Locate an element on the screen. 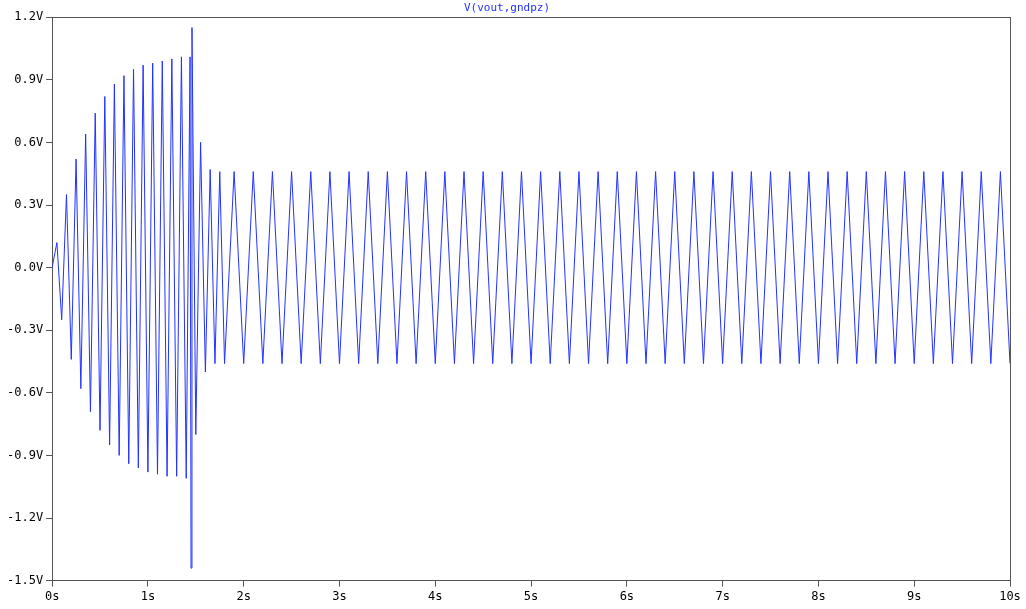  x-tick-label: 4s is located at coordinates (435, 595).